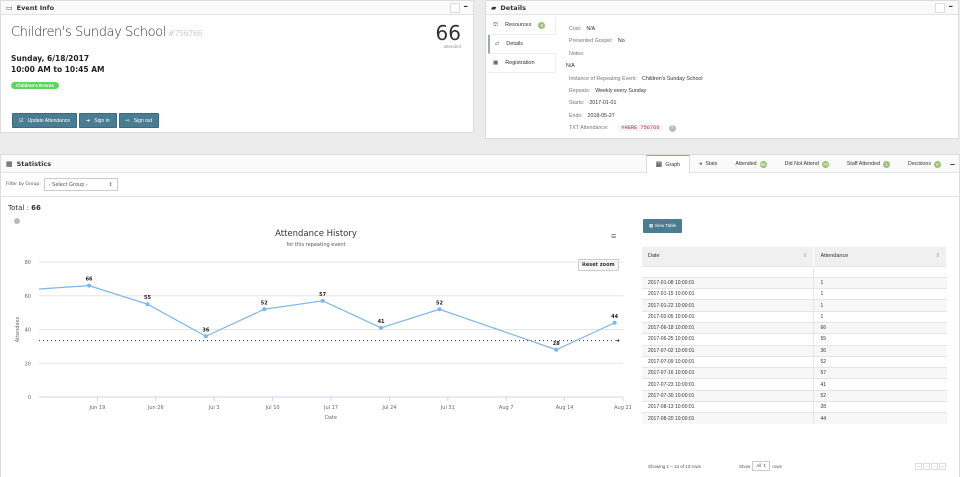 This screenshot has height=477, width=960. What do you see at coordinates (668, 164) in the screenshot?
I see `tab-graph: 📈︎ Graph` at bounding box center [668, 164].